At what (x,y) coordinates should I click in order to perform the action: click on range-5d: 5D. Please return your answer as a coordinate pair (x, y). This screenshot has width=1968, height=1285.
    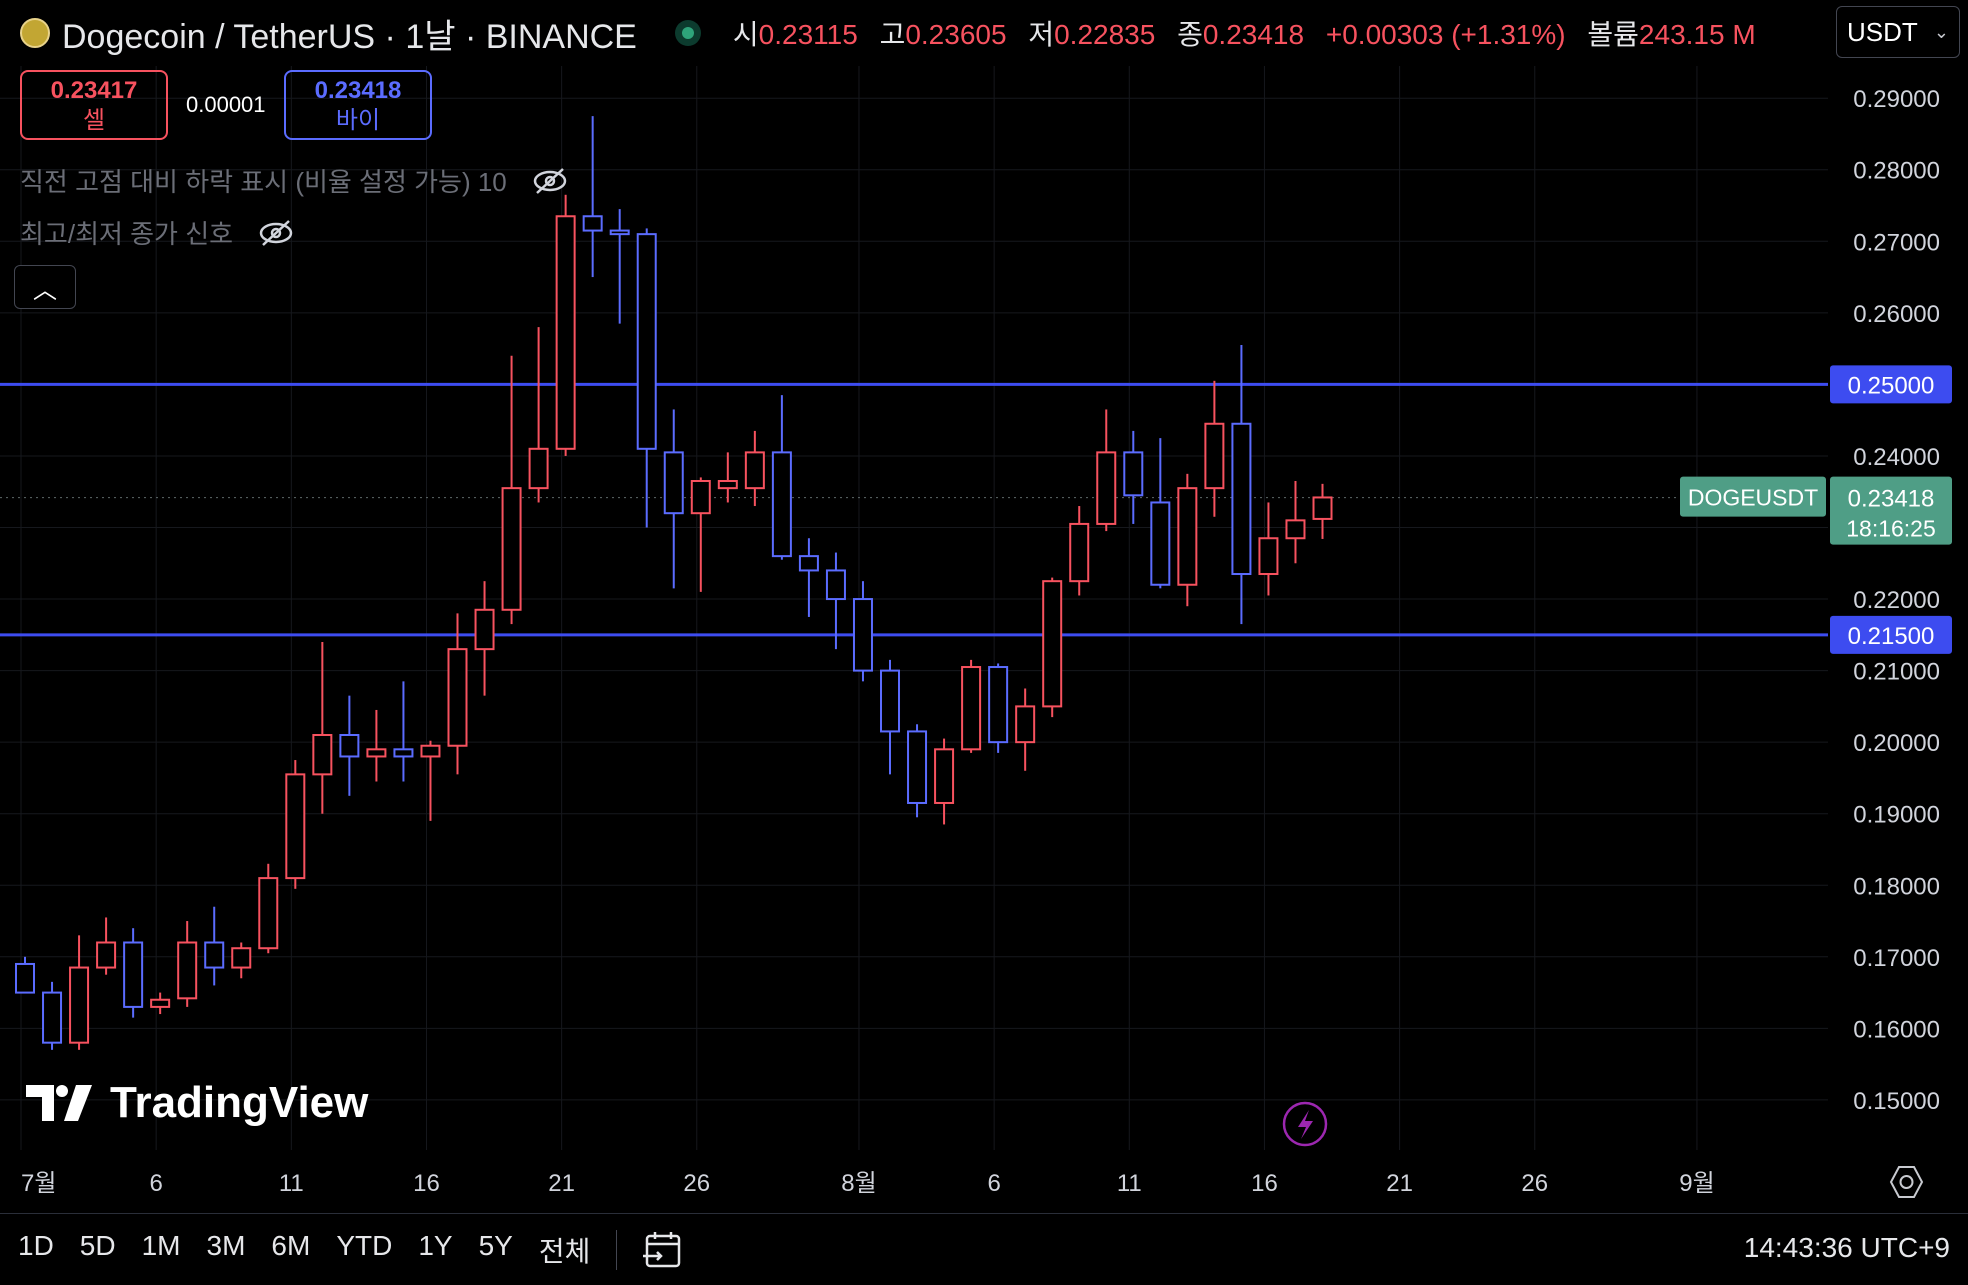
    Looking at the image, I should click on (97, 1245).